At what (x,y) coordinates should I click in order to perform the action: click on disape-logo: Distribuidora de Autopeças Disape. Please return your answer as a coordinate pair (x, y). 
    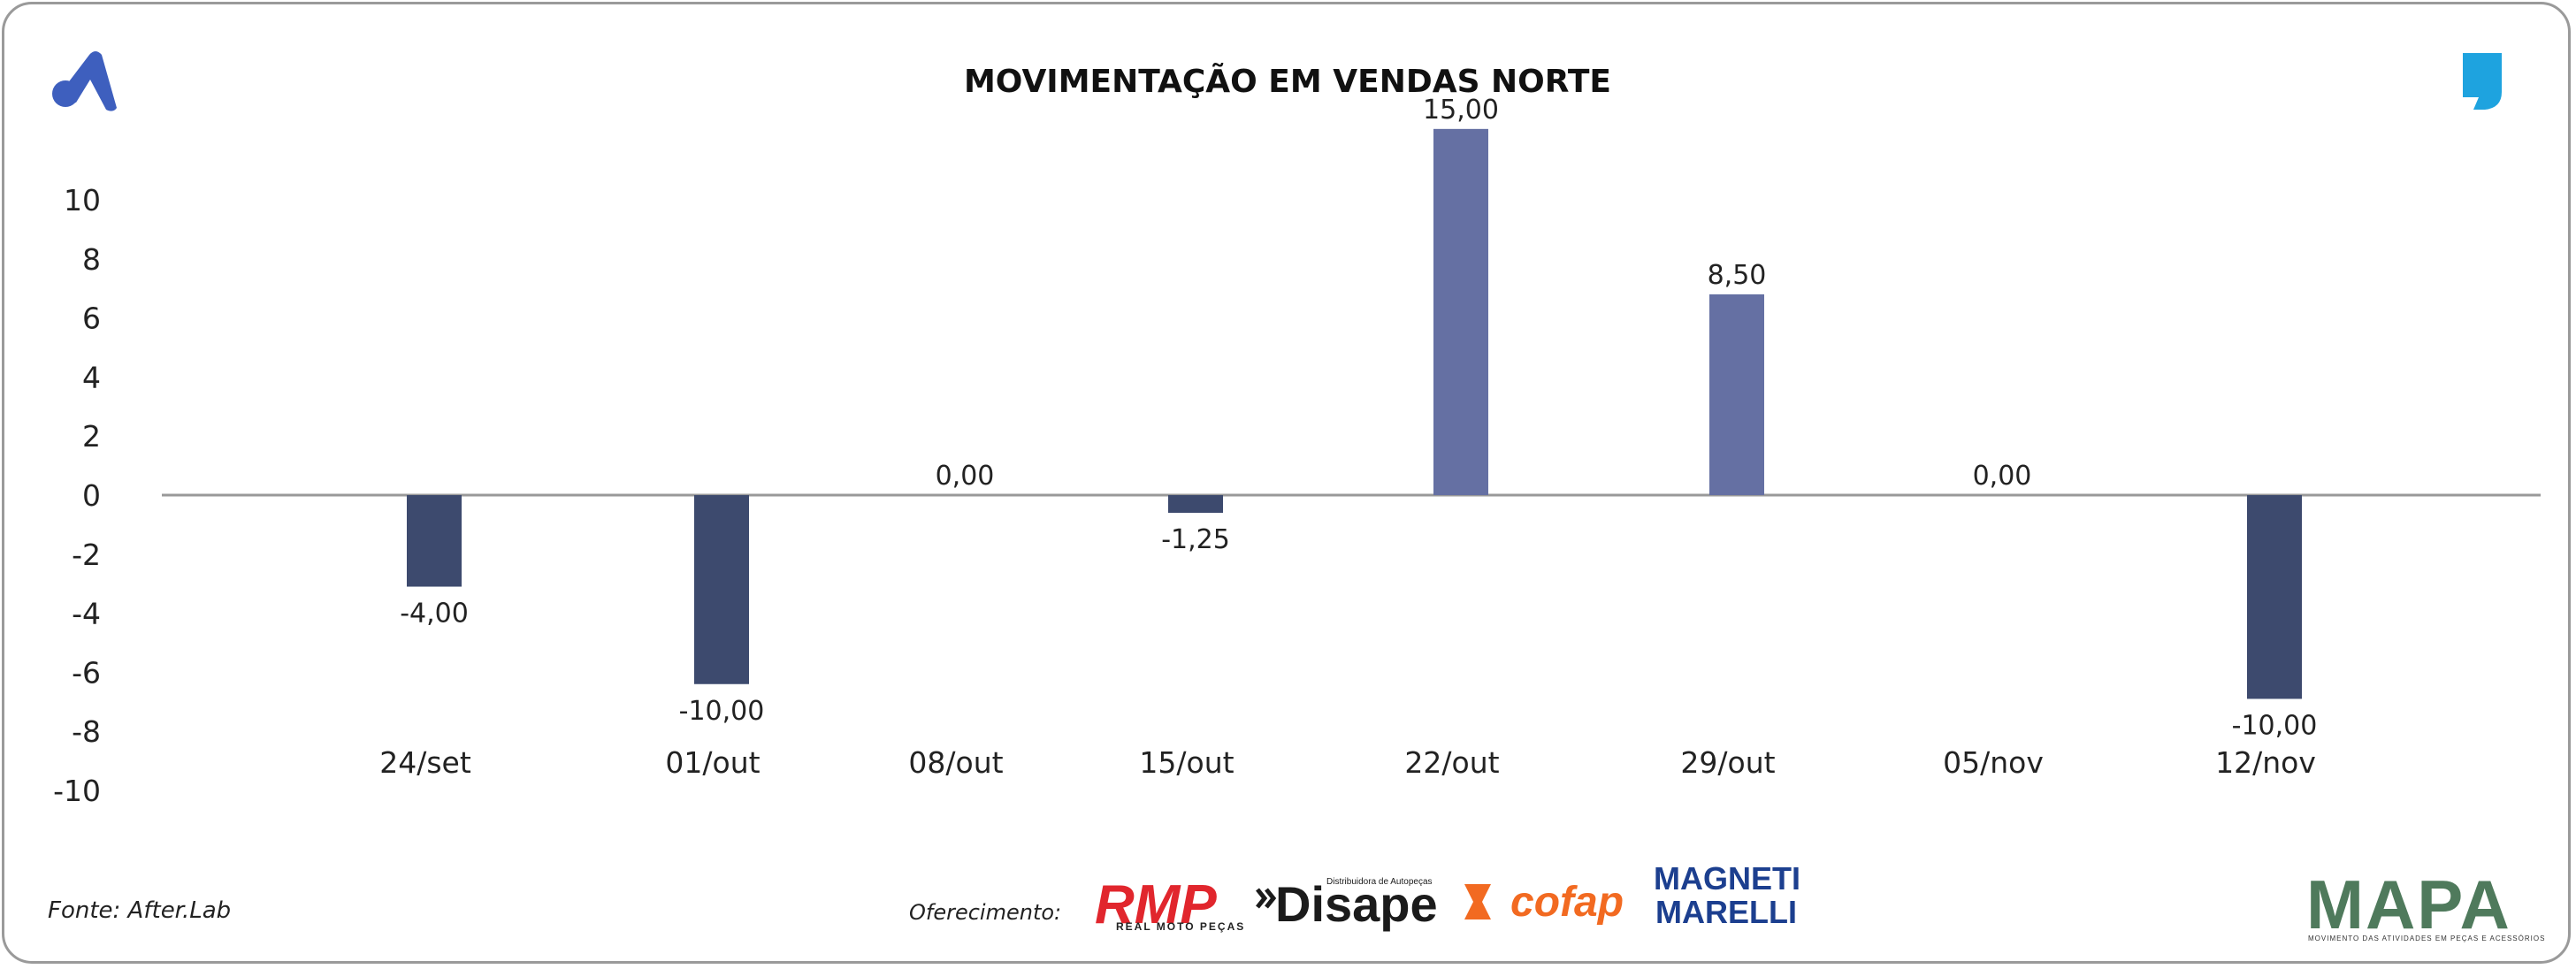
    Looking at the image, I should click on (1347, 904).